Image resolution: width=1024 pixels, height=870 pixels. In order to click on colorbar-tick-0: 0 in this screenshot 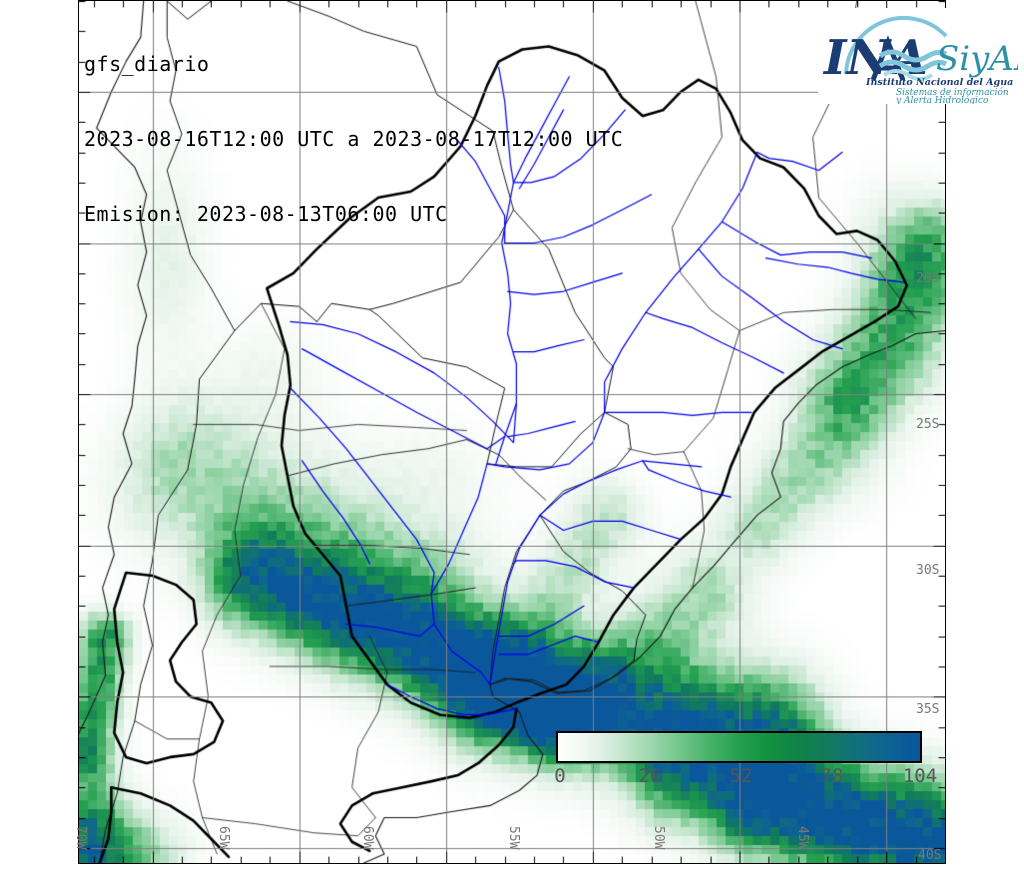, I will do `click(560, 776)`.